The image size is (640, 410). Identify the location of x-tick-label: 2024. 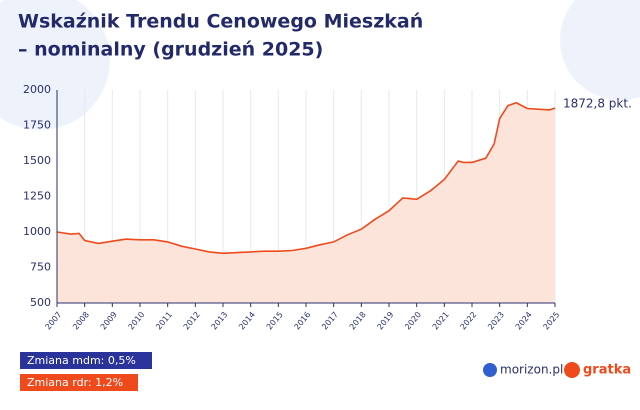
(524, 320).